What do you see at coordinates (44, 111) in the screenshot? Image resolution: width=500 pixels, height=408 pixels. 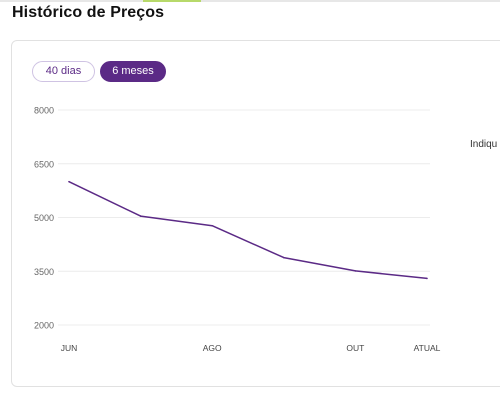 I see `y-tick-label: 8000` at bounding box center [44, 111].